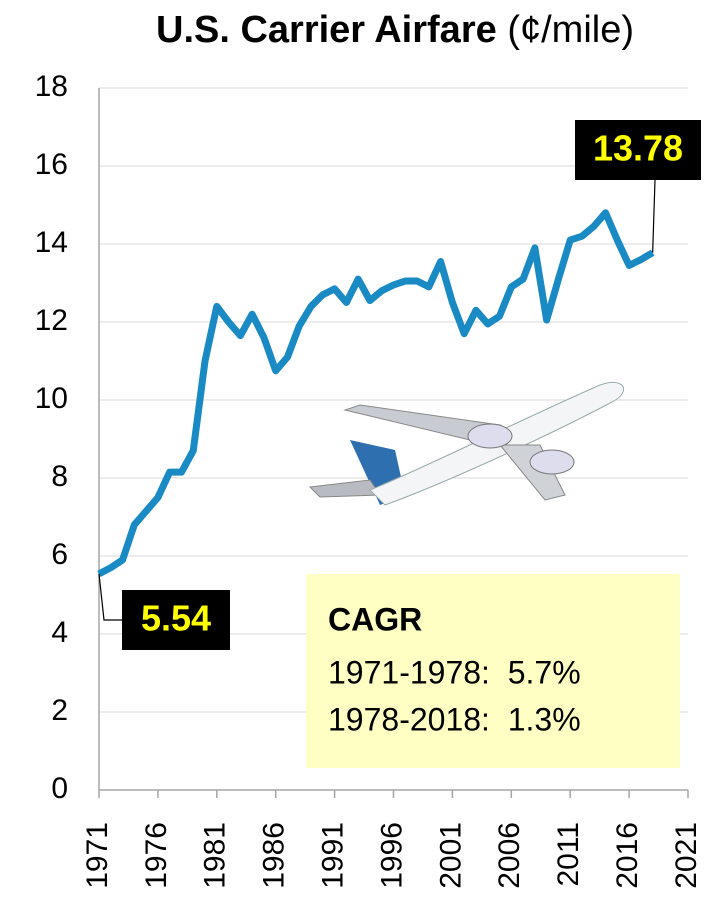 This screenshot has width=718, height=908. What do you see at coordinates (454, 672) in the screenshot?
I see `cagr-line: 1971-1978: 5.7%` at bounding box center [454, 672].